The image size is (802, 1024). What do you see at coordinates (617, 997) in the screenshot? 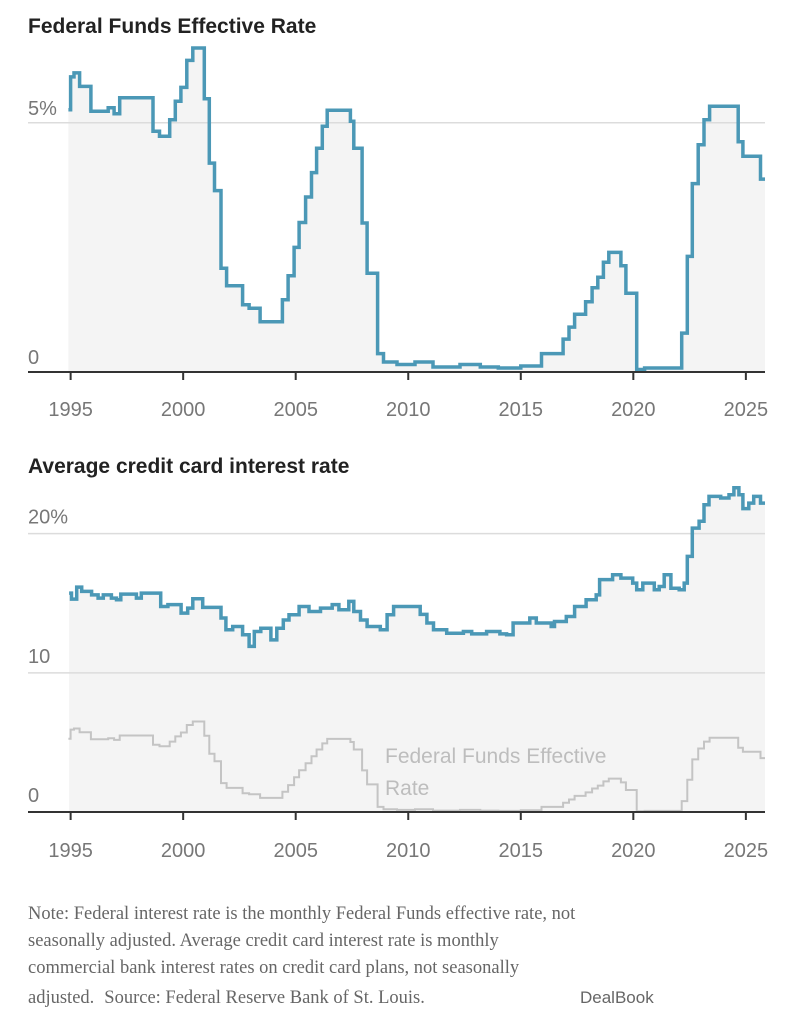
I see `credit-dealbook: DealBook` at bounding box center [617, 997].